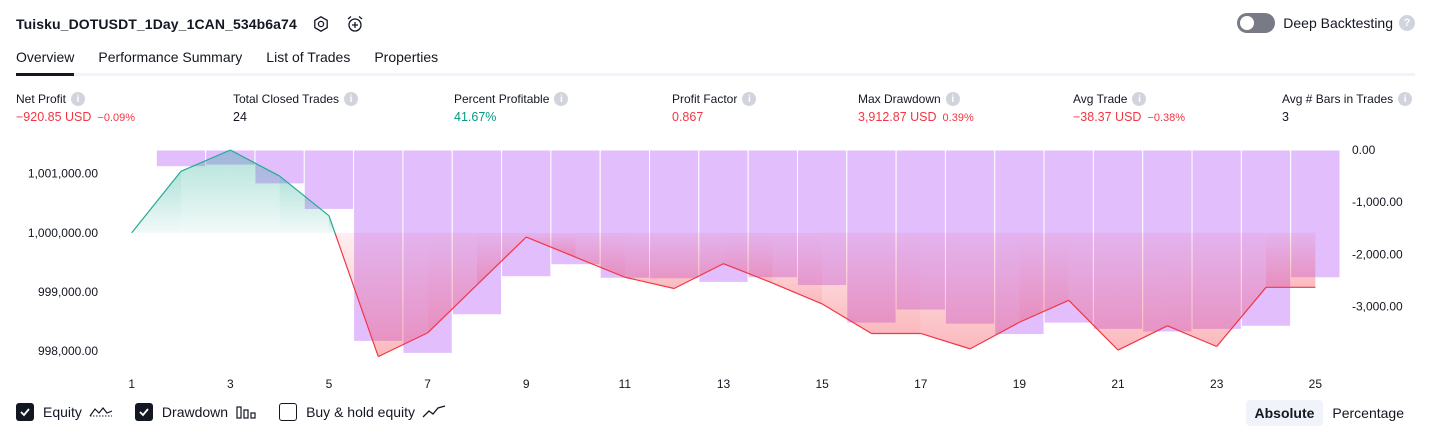 The image size is (1431, 438). Describe the element at coordinates (1377, 254) in the screenshot. I see `right-axis-tick: -2,000.00` at that location.